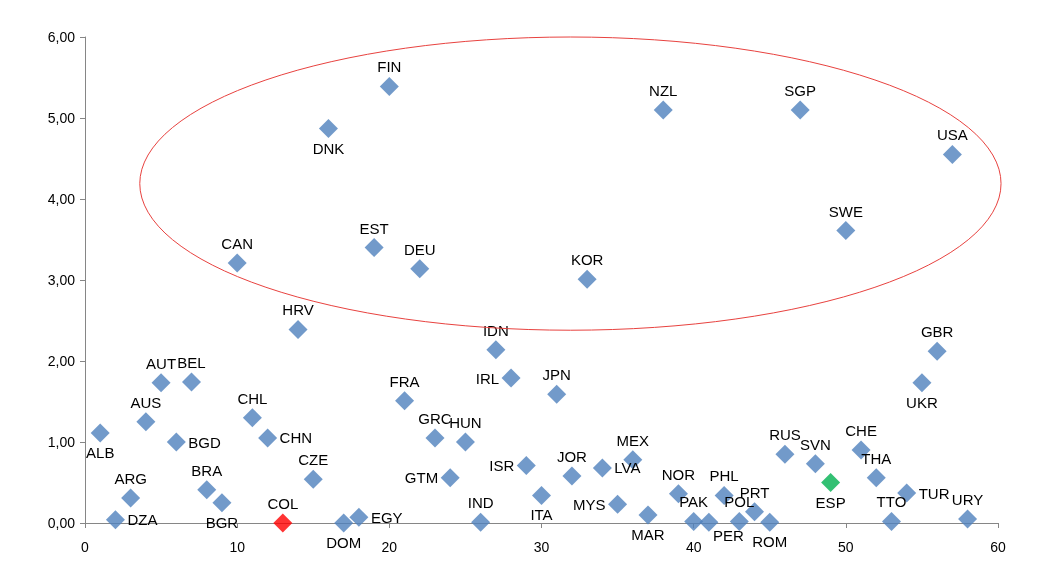 The image size is (1037, 586). What do you see at coordinates (61, 523) in the screenshot?
I see `y-tick-label: 0,00` at bounding box center [61, 523].